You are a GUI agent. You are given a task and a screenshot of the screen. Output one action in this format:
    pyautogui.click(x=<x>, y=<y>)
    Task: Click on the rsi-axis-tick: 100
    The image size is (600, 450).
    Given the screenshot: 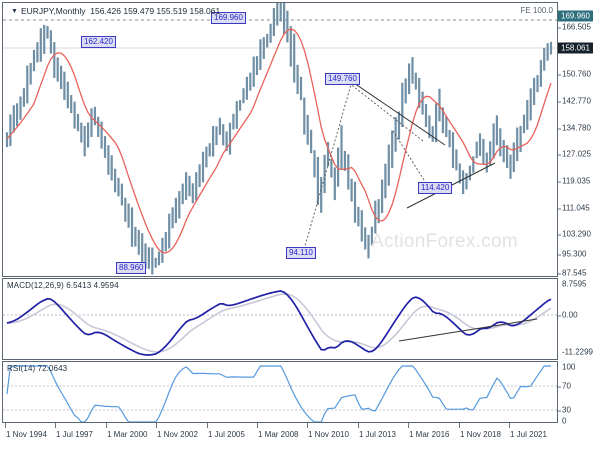 What is the action you would take?
    pyautogui.click(x=569, y=367)
    